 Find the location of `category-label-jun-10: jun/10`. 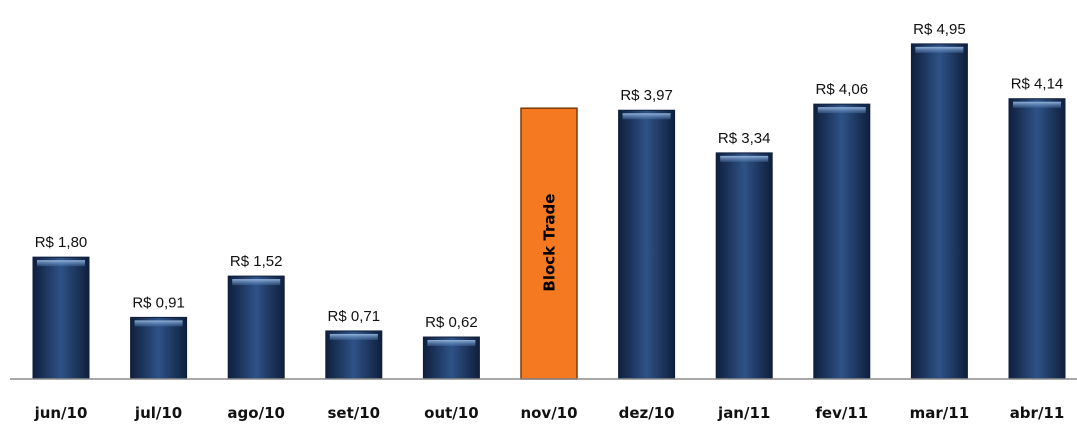

category-label-jun-10: jun/10 is located at coordinates (61, 413).